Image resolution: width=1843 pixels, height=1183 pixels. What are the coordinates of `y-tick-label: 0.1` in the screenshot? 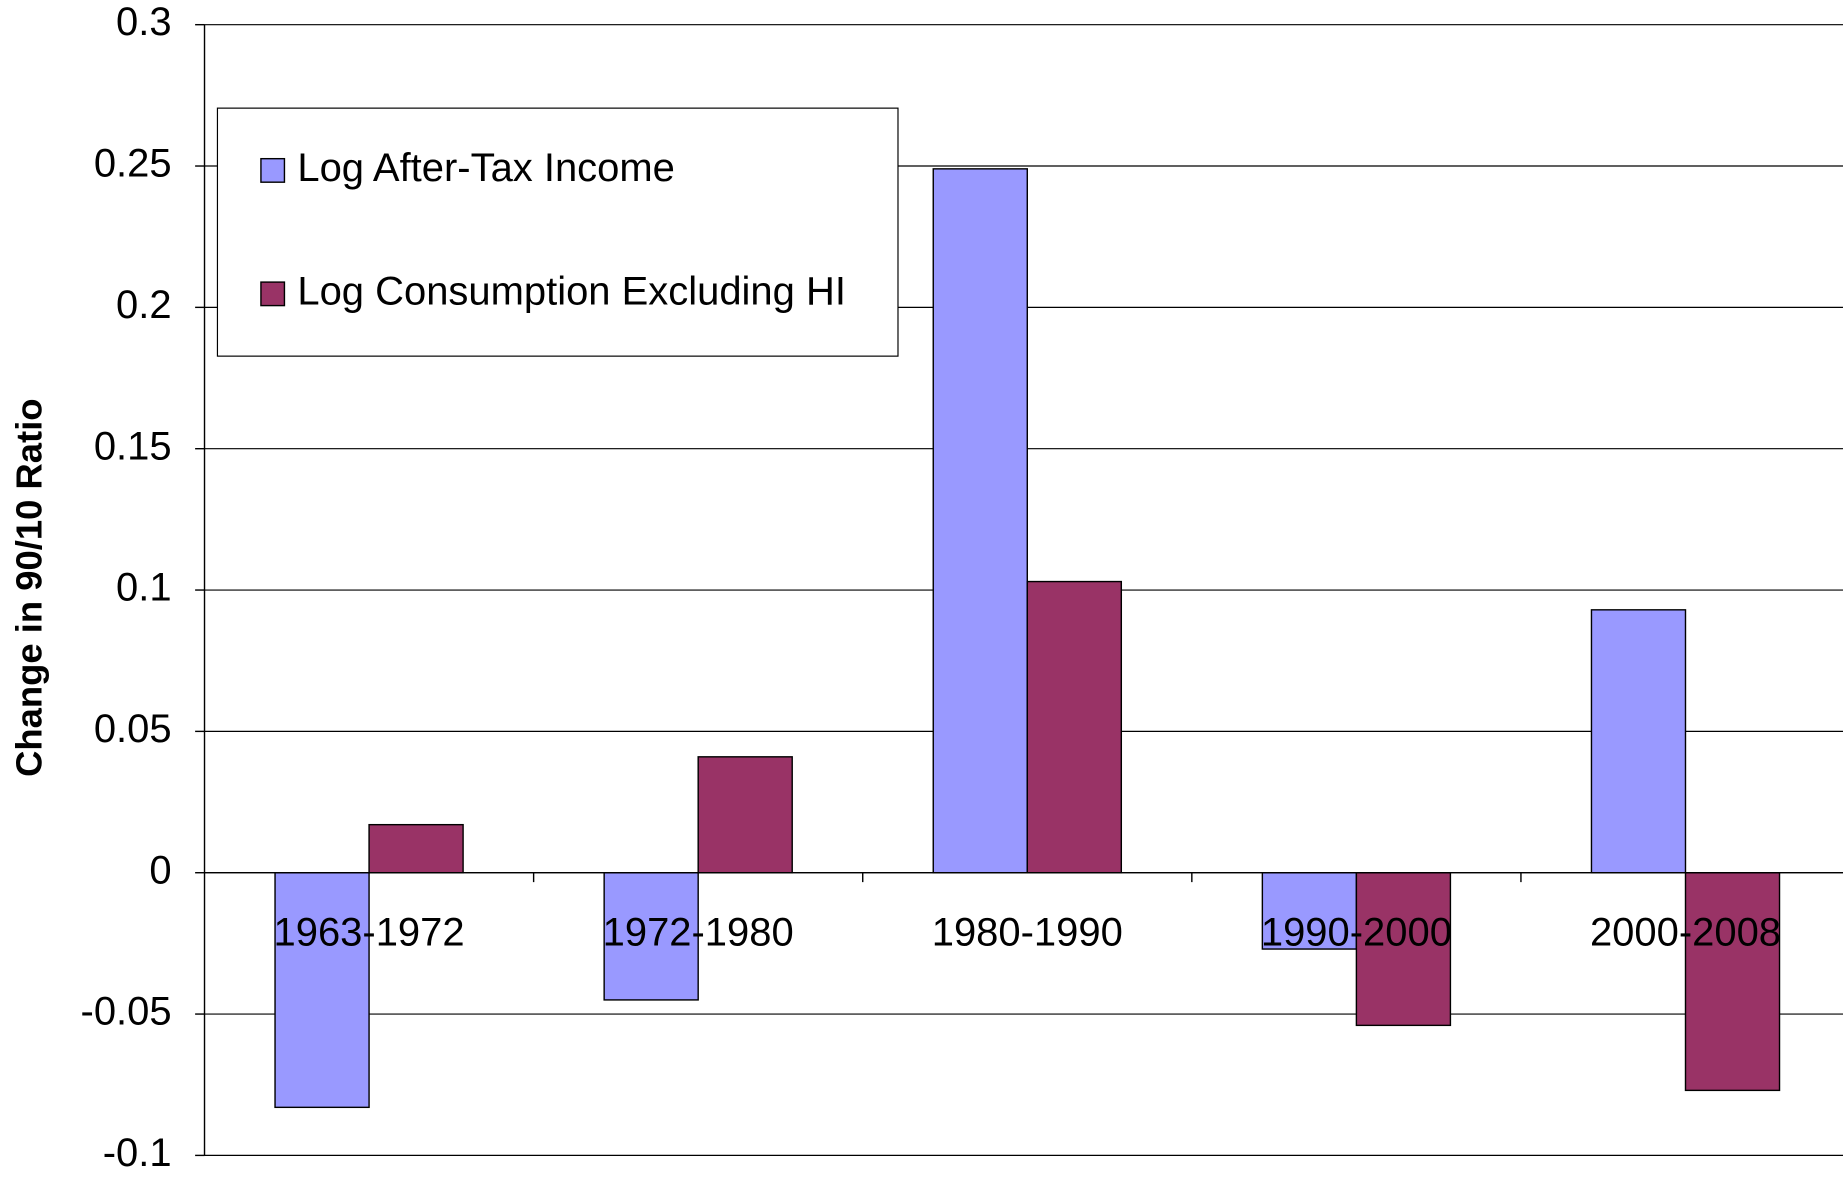 It's located at (144, 588).